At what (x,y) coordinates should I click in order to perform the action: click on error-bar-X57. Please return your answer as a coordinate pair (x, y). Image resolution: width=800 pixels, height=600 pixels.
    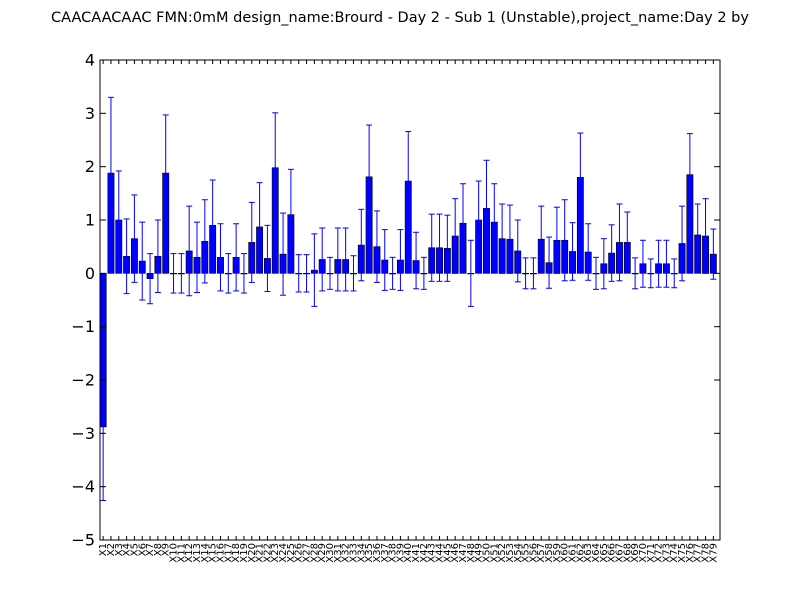
    Looking at the image, I should click on (541, 239).